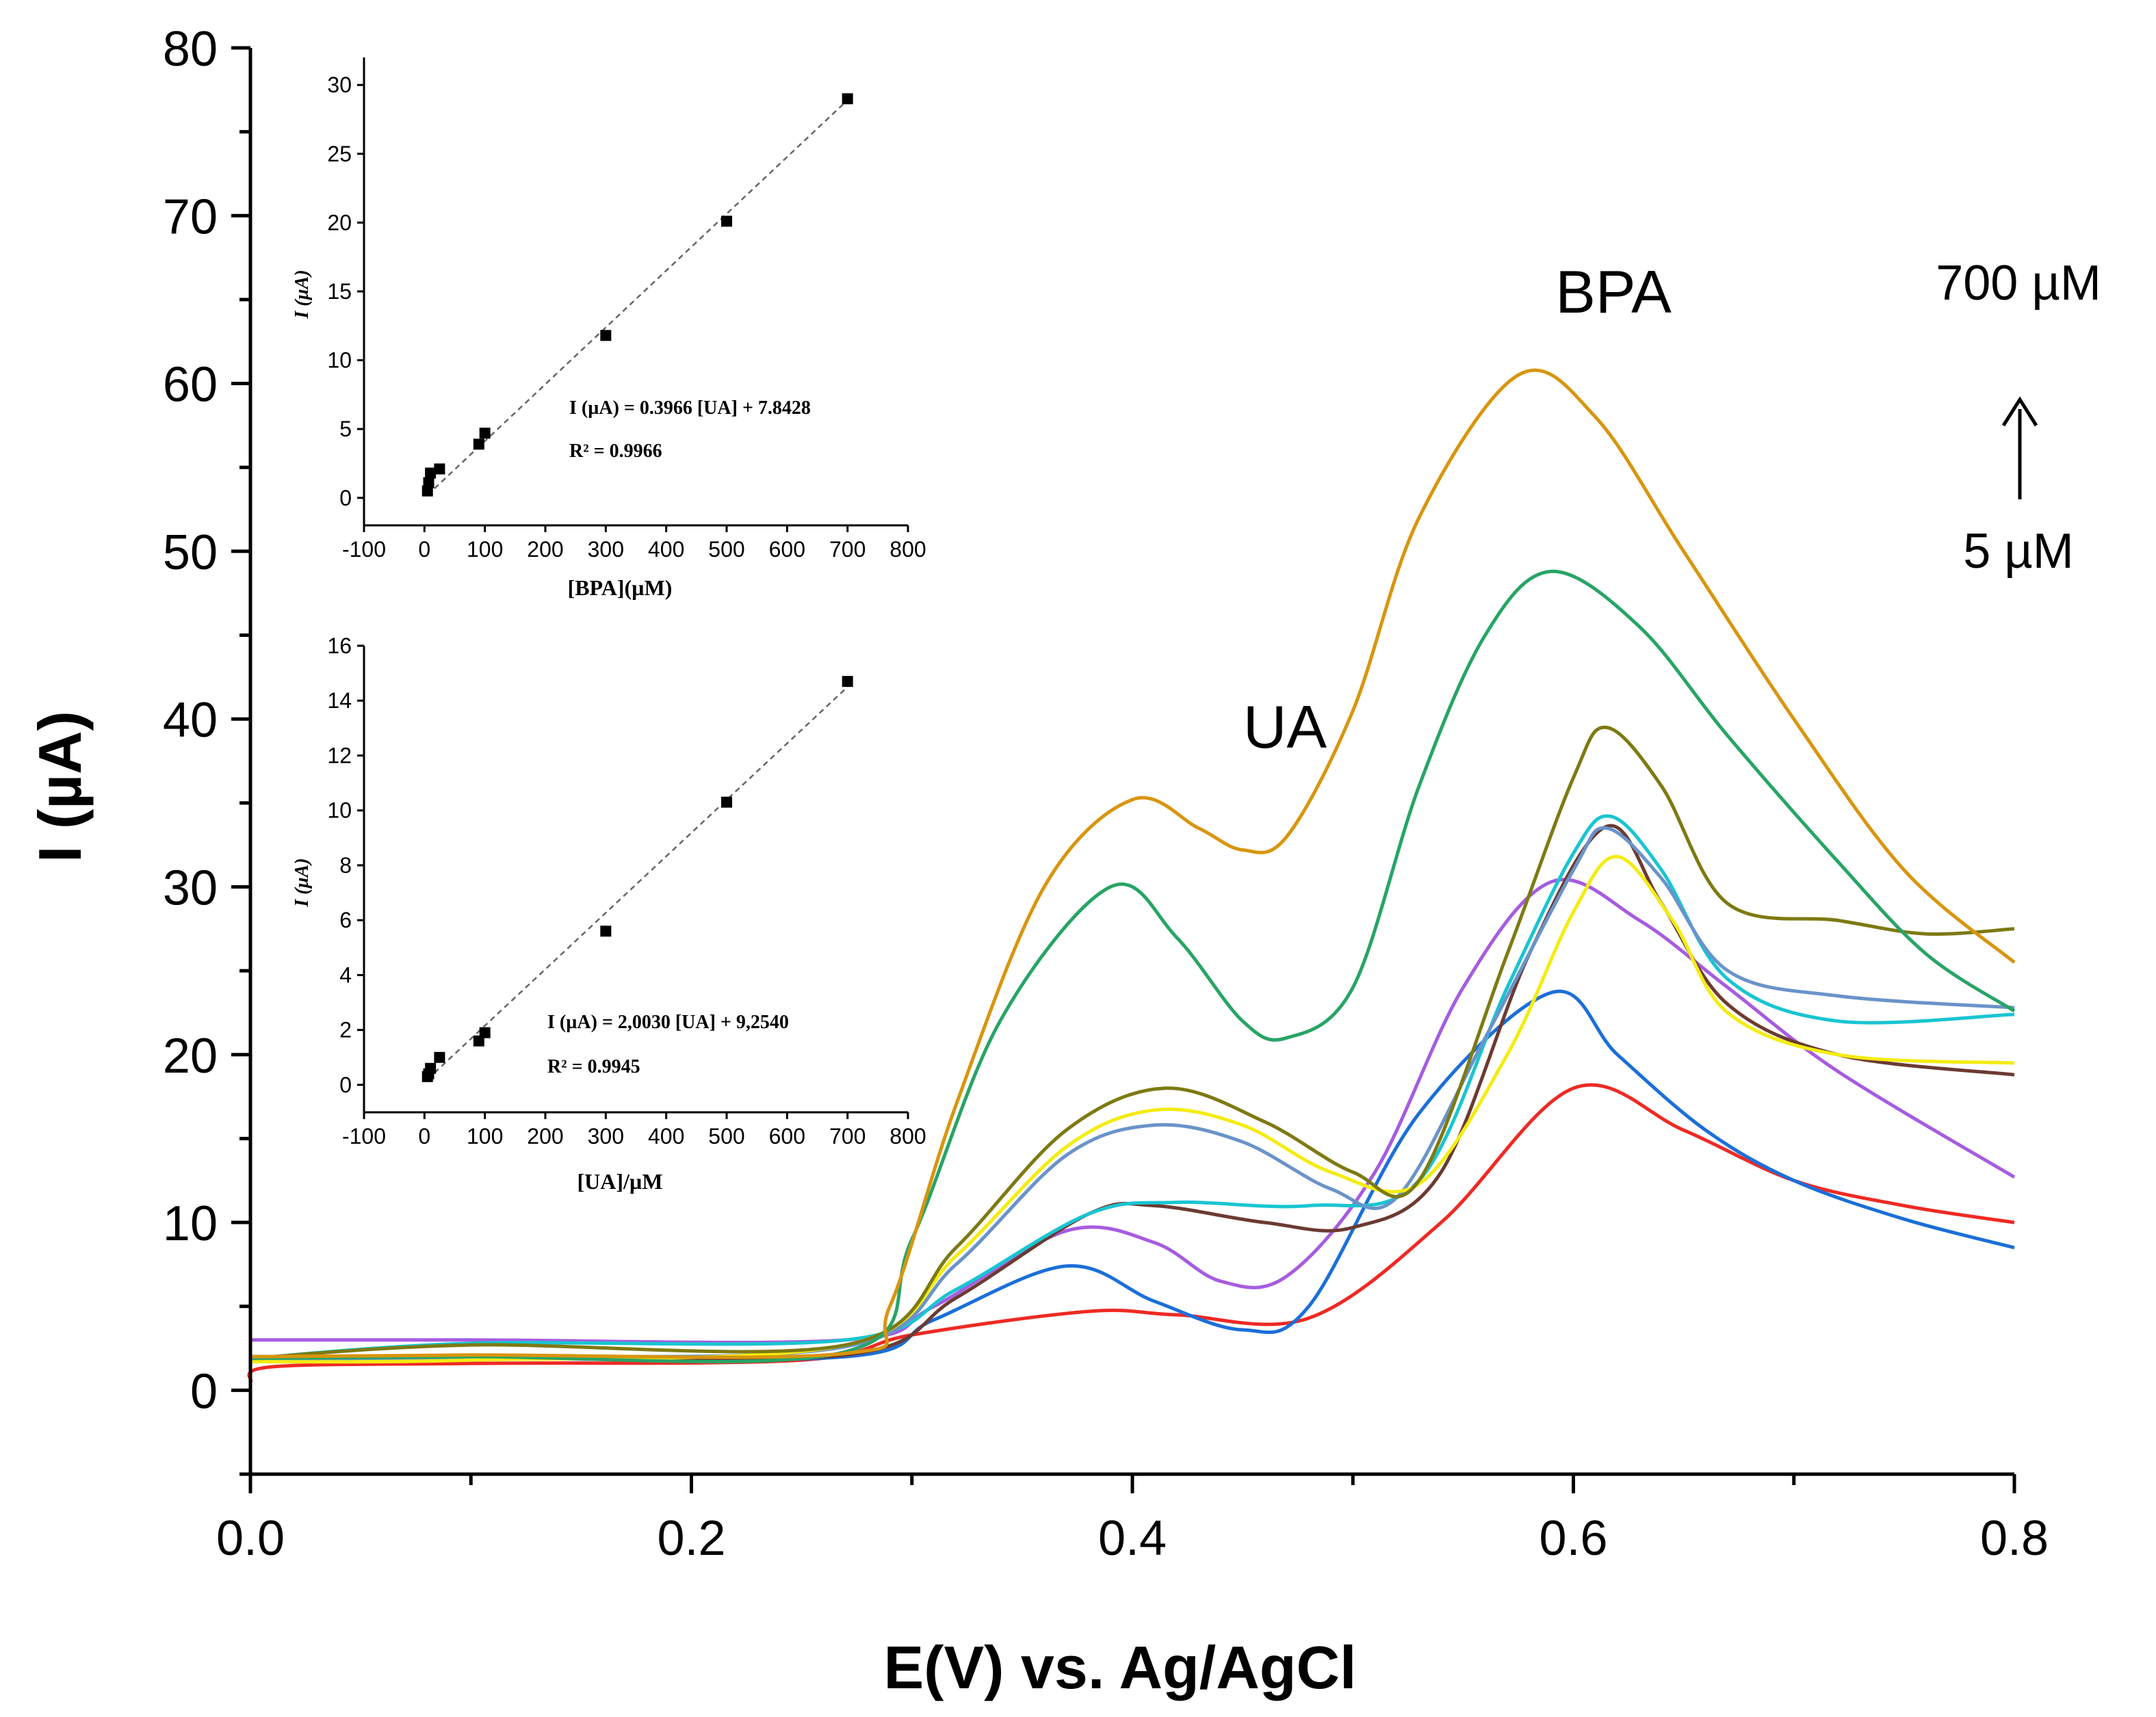 The image size is (2156, 1717). I want to click on inset-ua-y-tick-label: 4, so click(345, 974).